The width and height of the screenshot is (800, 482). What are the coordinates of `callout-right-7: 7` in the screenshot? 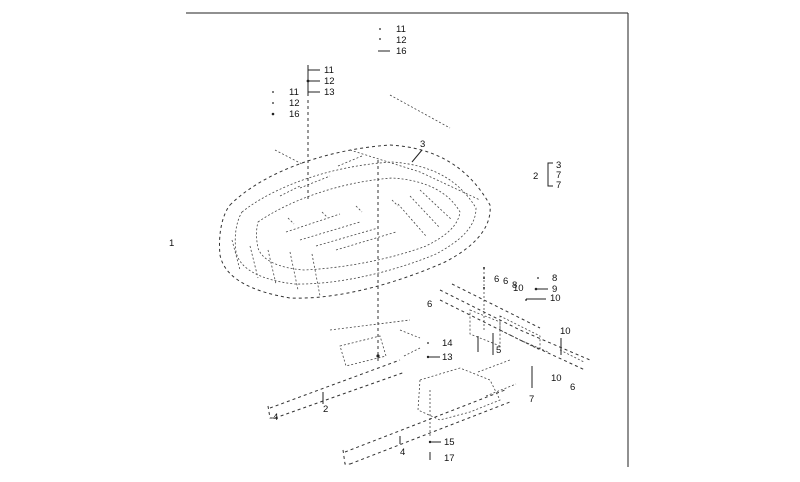 It's located at (531, 399).